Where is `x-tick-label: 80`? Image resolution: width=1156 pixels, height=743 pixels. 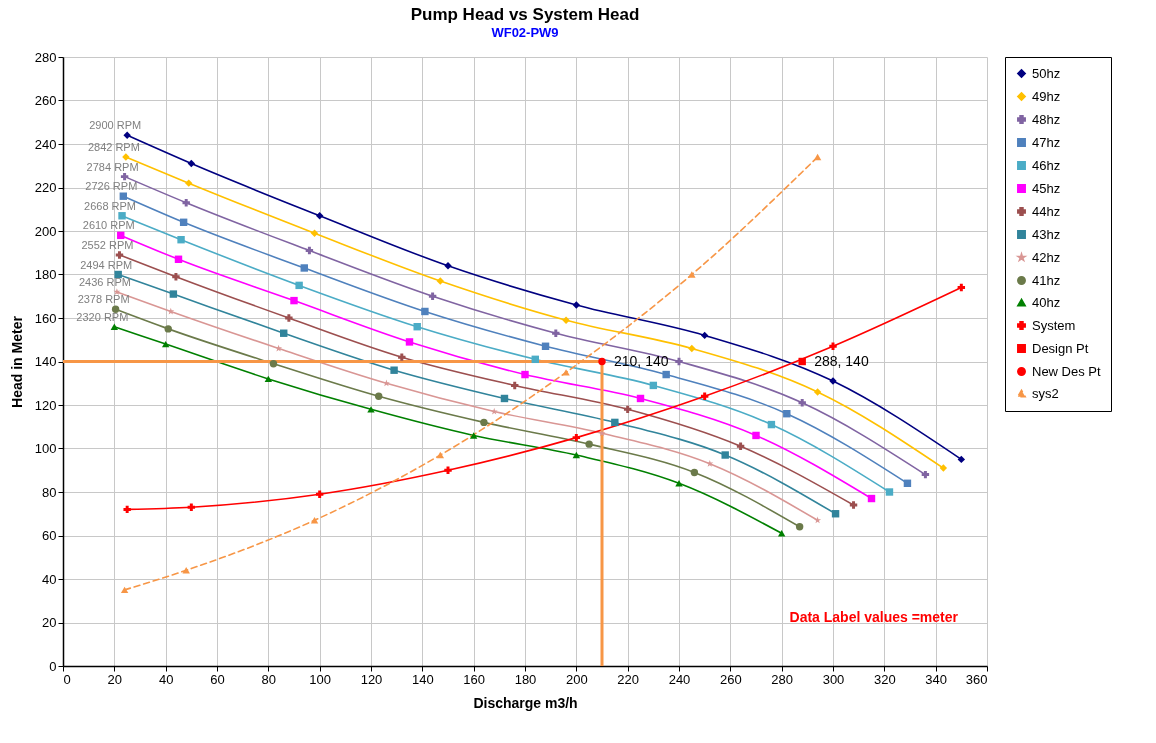
x-tick-label: 80 is located at coordinates (269, 679).